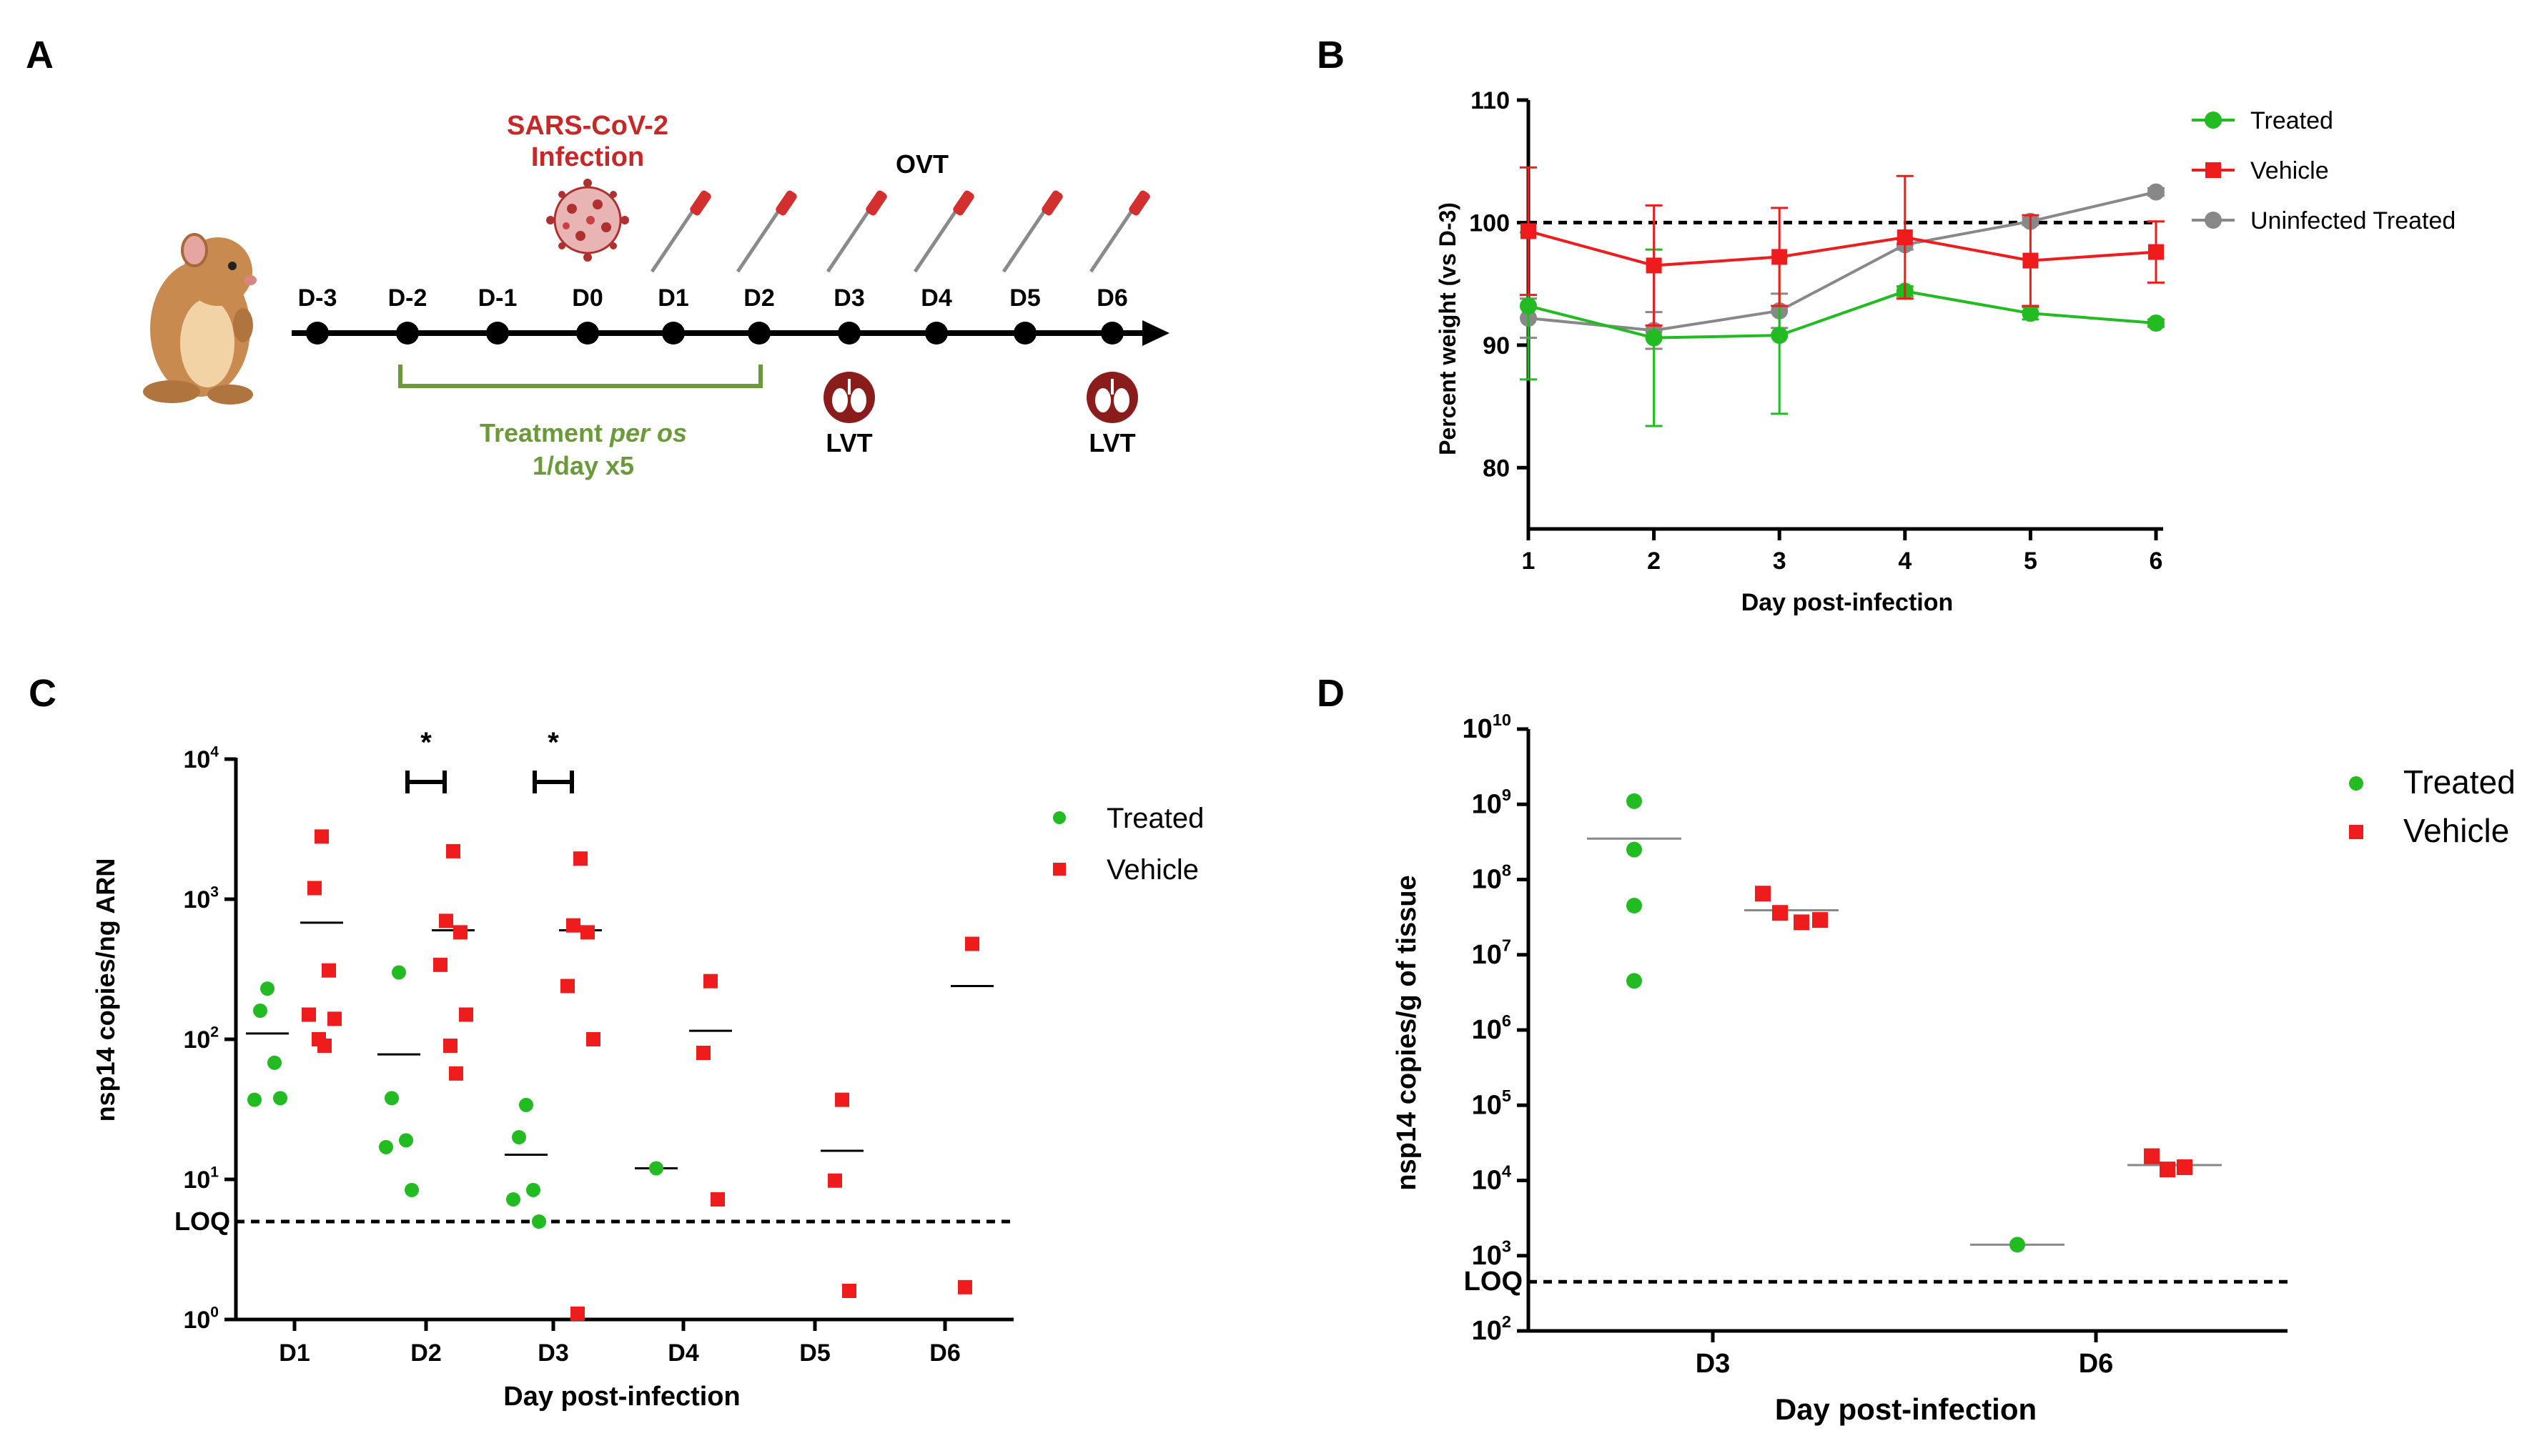  I want to click on x-tick-label: D3, so click(1713, 1364).